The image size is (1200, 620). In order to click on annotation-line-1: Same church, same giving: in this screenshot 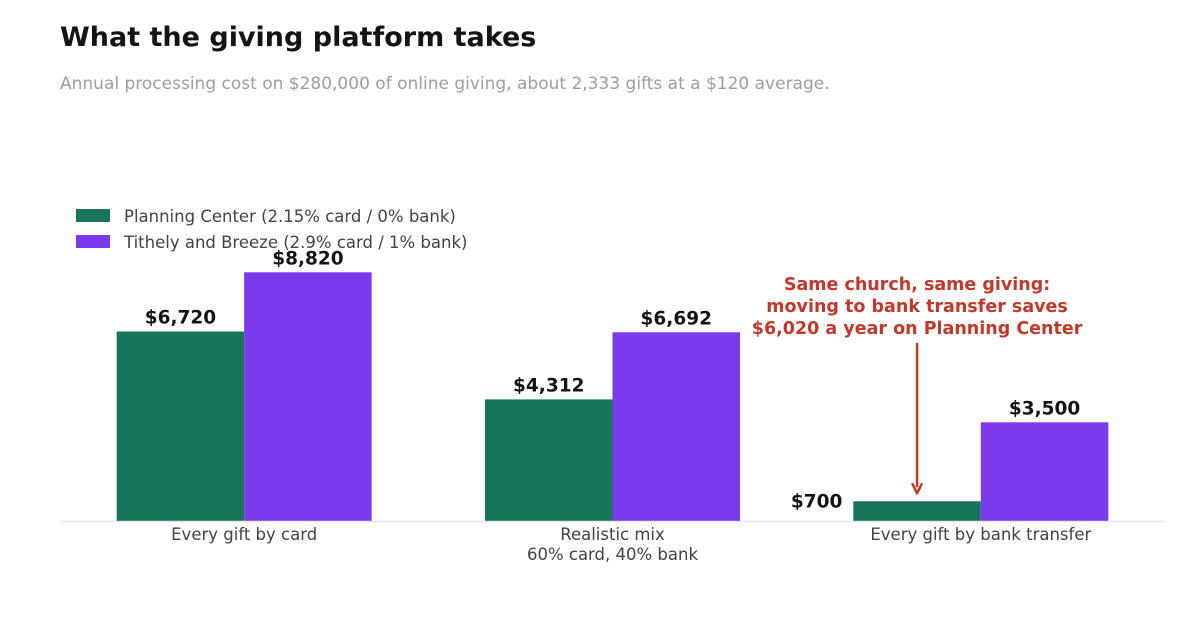, I will do `click(917, 285)`.